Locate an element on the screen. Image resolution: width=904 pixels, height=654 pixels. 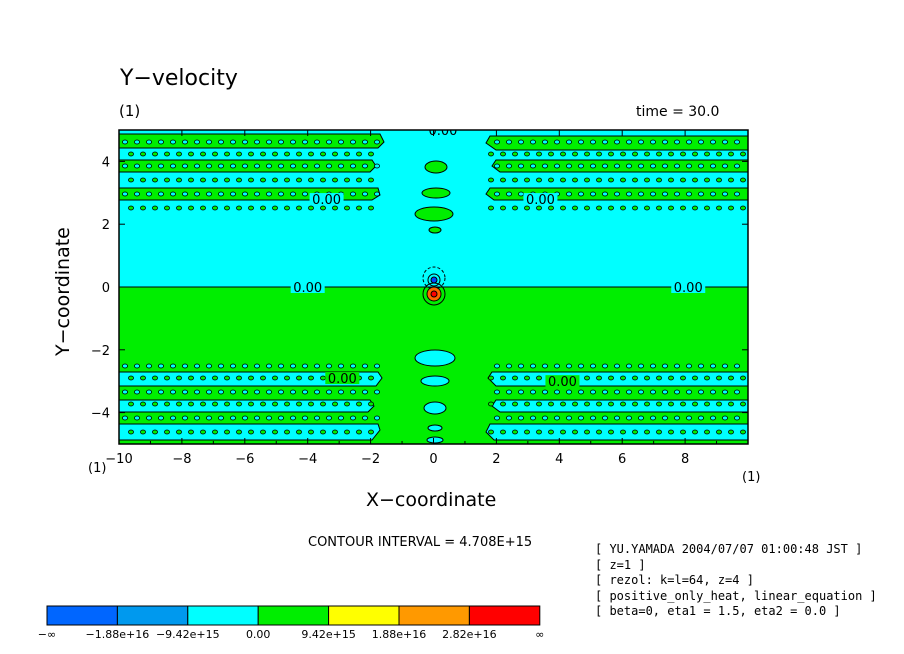
contour-label: 0.00 is located at coordinates (307, 288).